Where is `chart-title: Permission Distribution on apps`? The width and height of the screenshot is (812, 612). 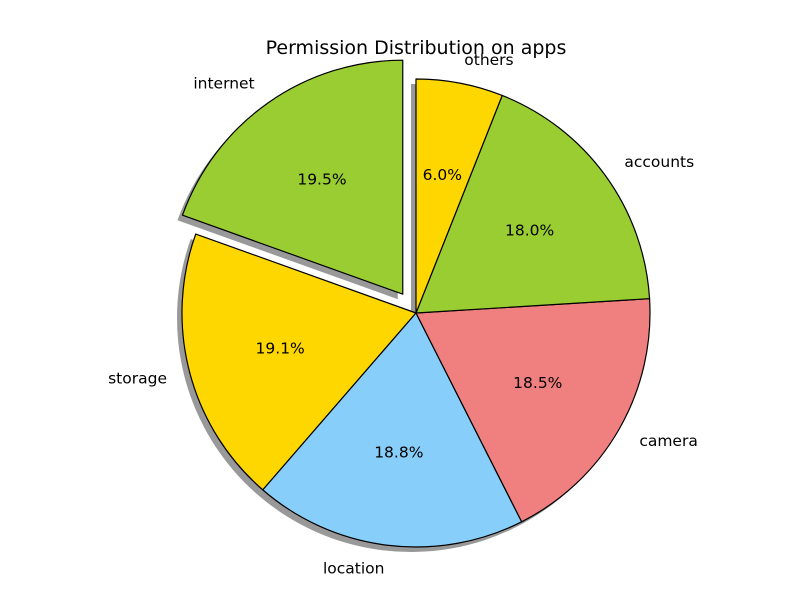 chart-title: Permission Distribution on apps is located at coordinates (416, 48).